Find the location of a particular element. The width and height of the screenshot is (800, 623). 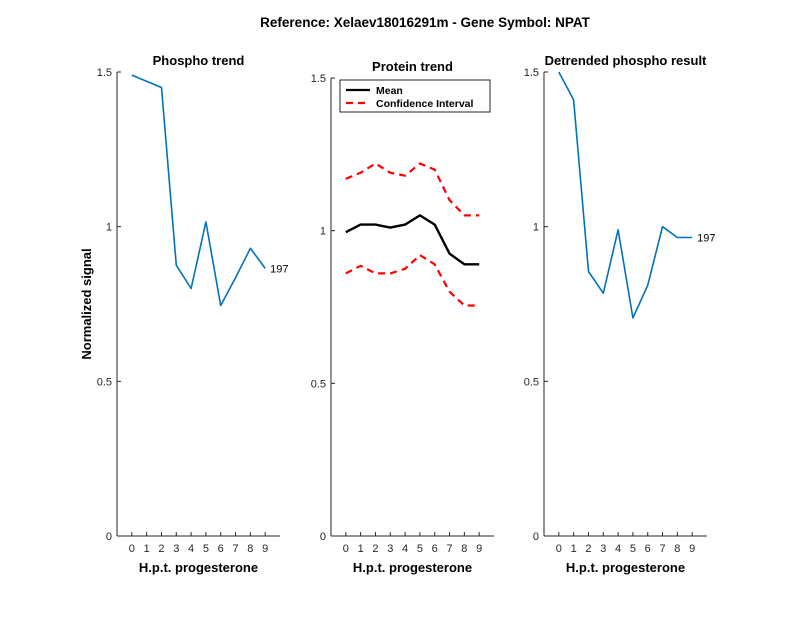

panel-title: Detrended phospho result is located at coordinates (626, 60).